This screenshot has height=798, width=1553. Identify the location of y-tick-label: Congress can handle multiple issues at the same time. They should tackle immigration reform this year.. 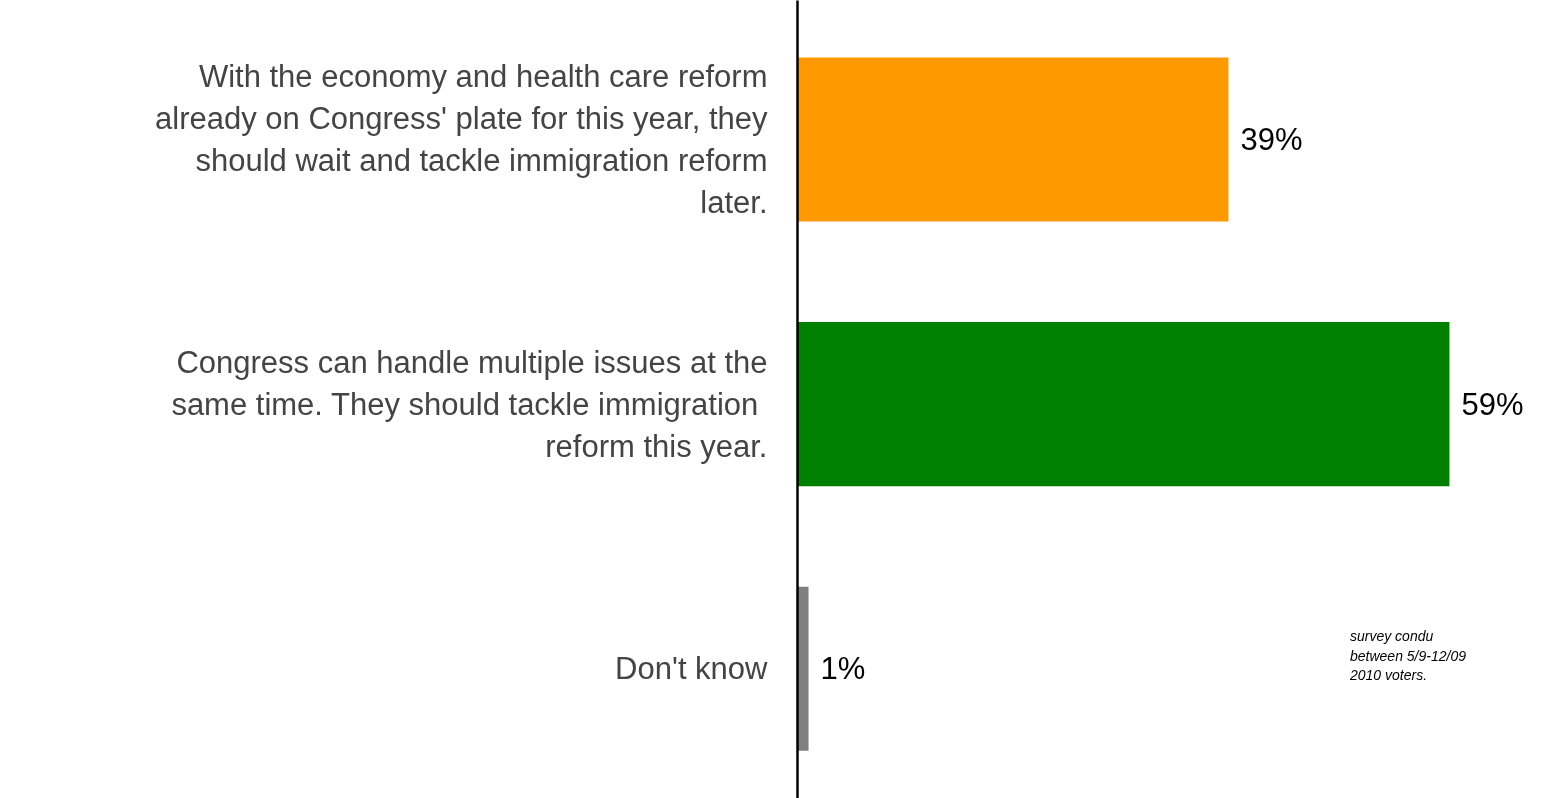
(469, 404).